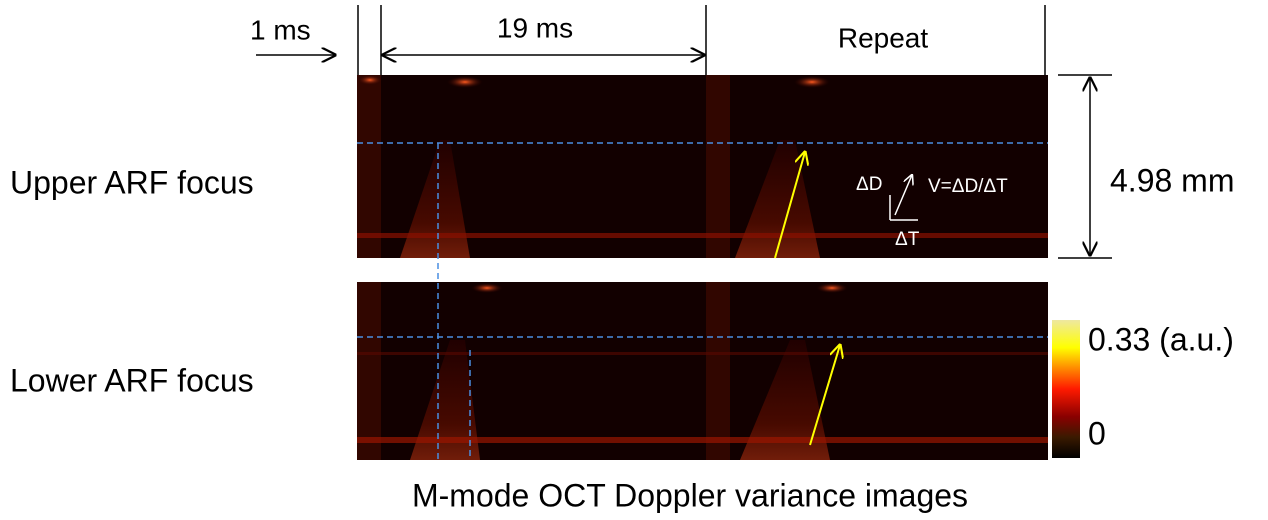  What do you see at coordinates (1172, 180) in the screenshot?
I see `depth-label: 4.98 mm` at bounding box center [1172, 180].